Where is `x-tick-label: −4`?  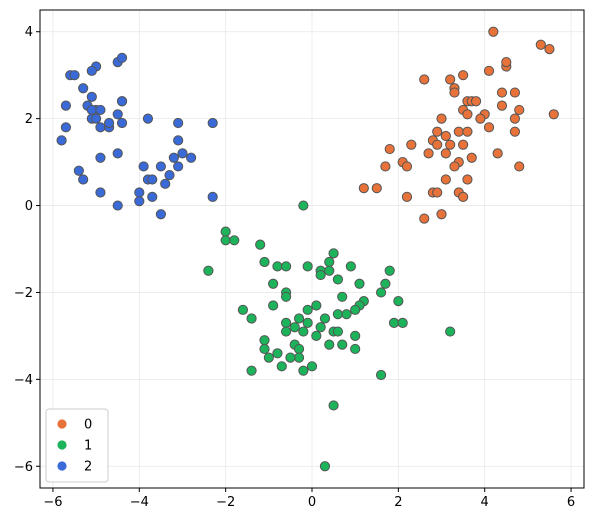
x-tick-label: −4 is located at coordinates (139, 502).